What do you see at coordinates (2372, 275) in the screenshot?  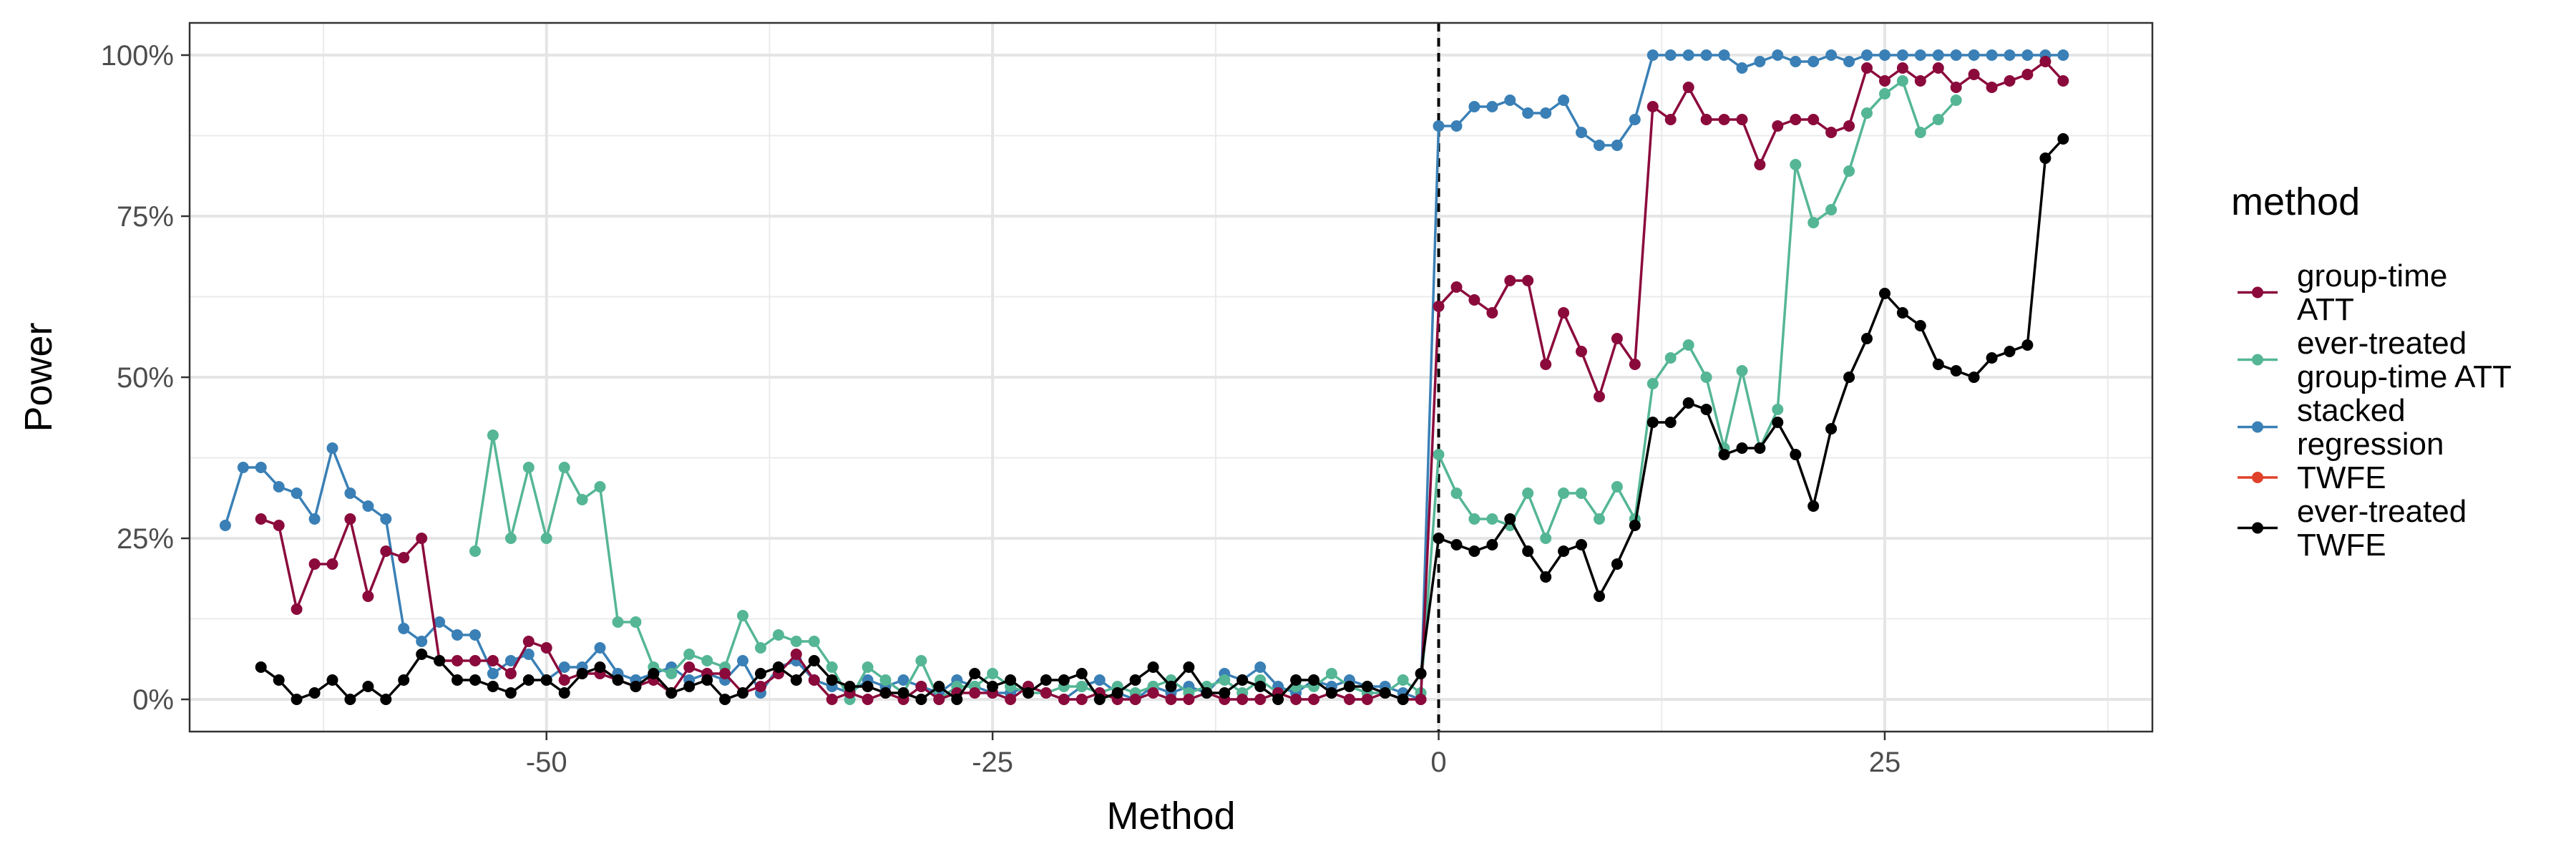 I see `legend-label: group-time` at bounding box center [2372, 275].